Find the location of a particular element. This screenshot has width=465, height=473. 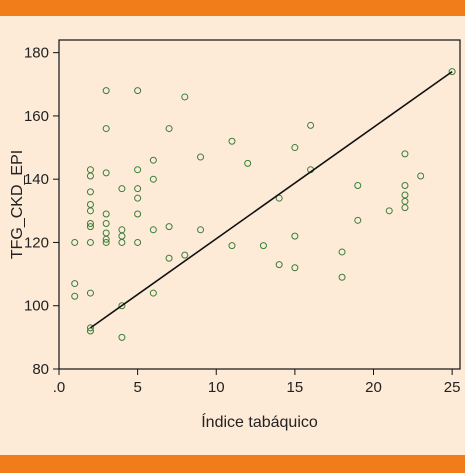

x-tick-label: 15 is located at coordinates (295, 387).